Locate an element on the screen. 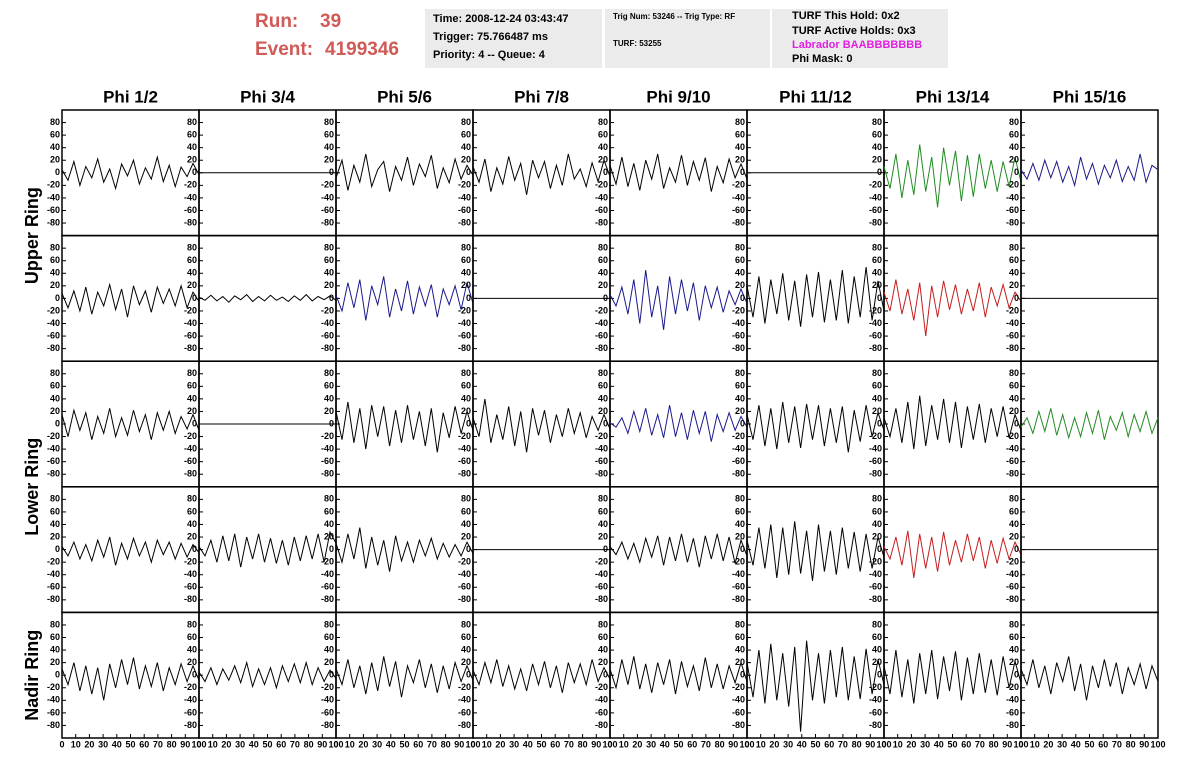  run-number: 39 is located at coordinates (330, 21).